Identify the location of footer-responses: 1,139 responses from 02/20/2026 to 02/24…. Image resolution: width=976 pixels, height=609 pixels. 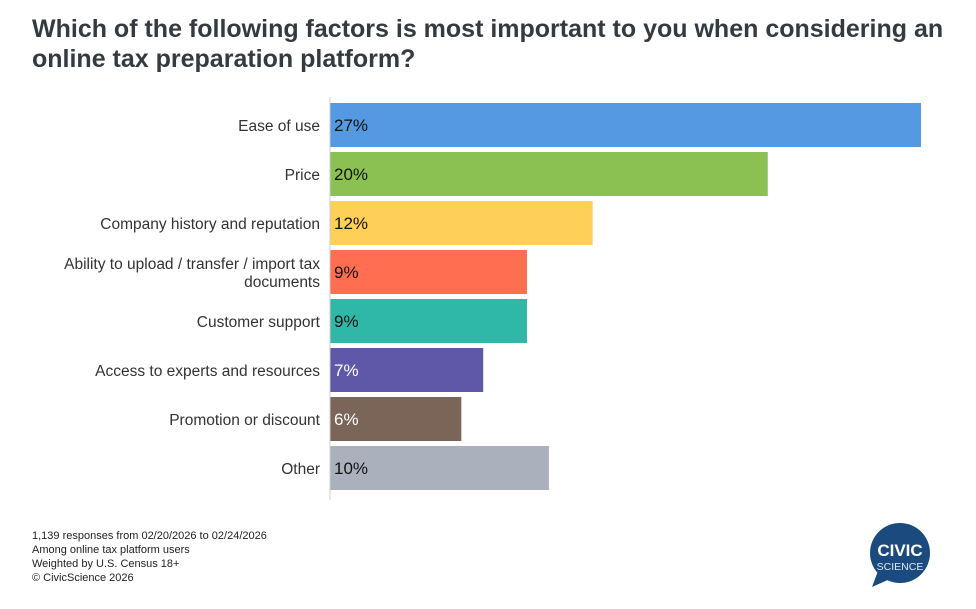
(149, 536).